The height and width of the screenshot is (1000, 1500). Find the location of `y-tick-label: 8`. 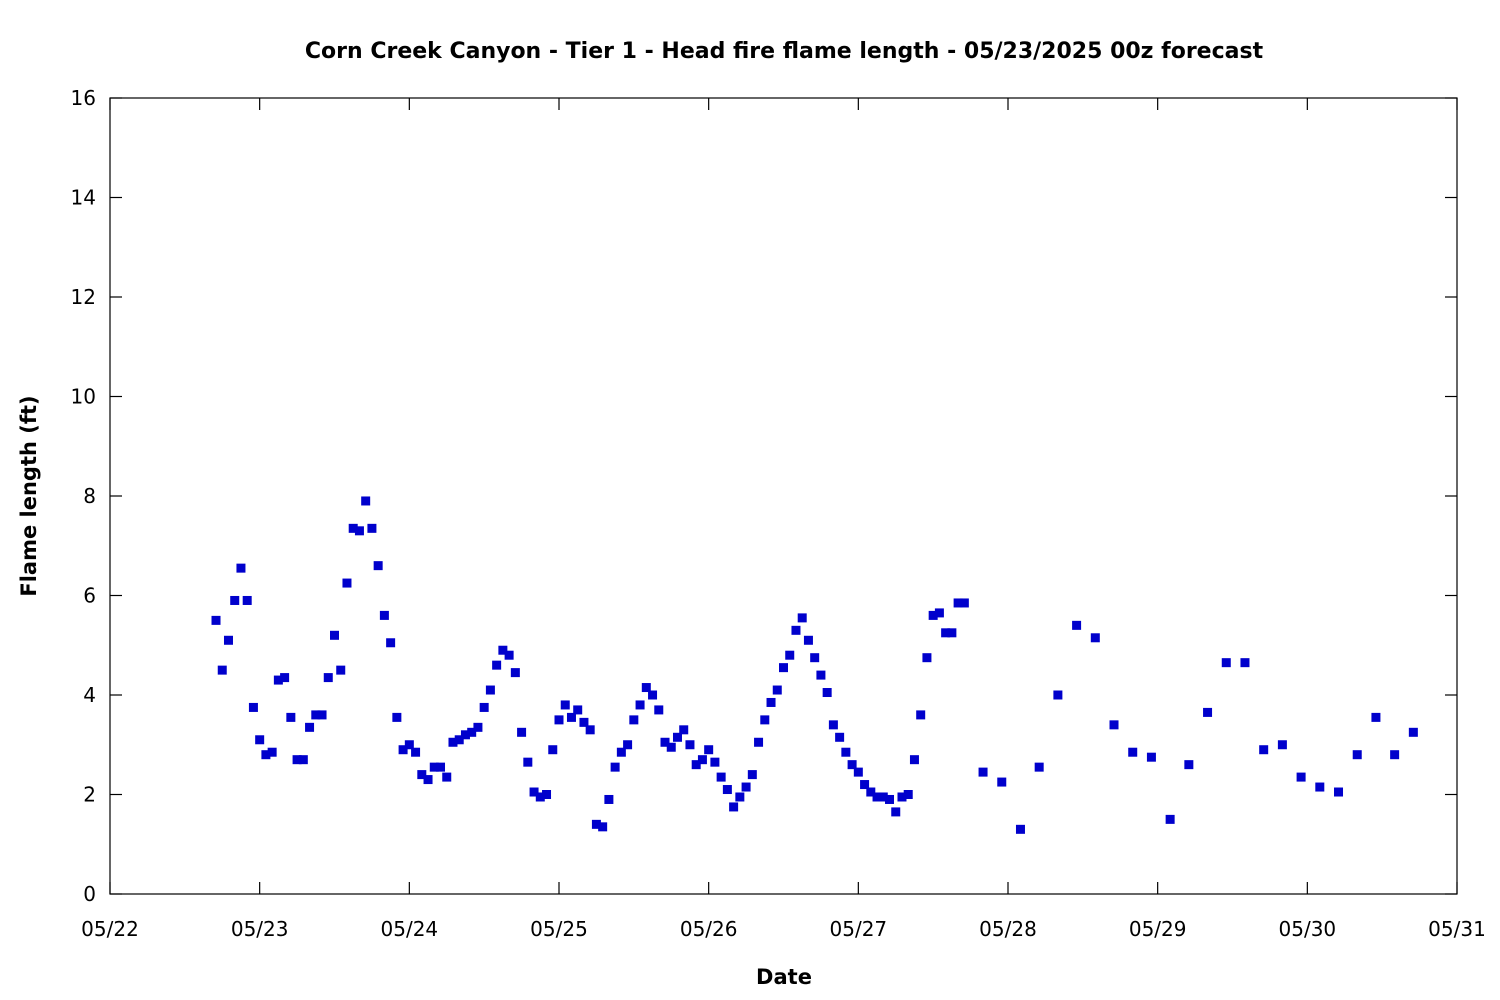

y-tick-label: 8 is located at coordinates (89, 496).